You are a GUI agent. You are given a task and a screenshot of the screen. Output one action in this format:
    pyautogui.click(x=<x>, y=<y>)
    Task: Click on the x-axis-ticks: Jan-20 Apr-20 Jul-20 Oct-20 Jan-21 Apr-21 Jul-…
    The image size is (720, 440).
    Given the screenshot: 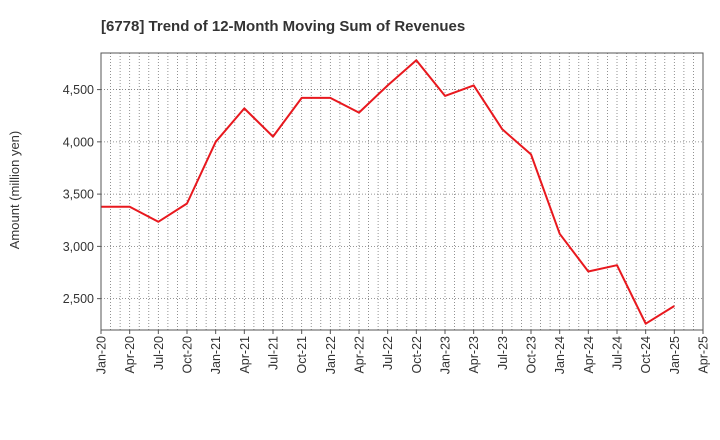 What is the action you would take?
    pyautogui.click(x=403, y=352)
    